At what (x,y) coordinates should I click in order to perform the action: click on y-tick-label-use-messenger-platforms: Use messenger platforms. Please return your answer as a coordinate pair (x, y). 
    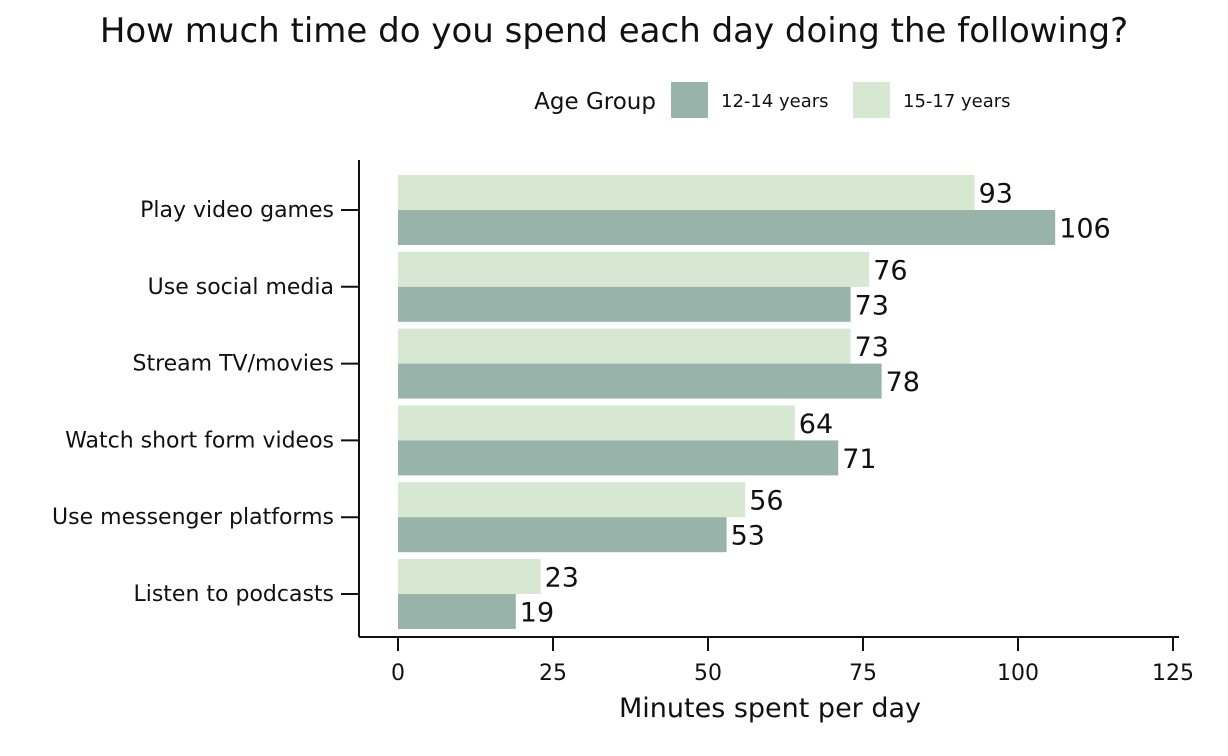
    Looking at the image, I should click on (193, 517).